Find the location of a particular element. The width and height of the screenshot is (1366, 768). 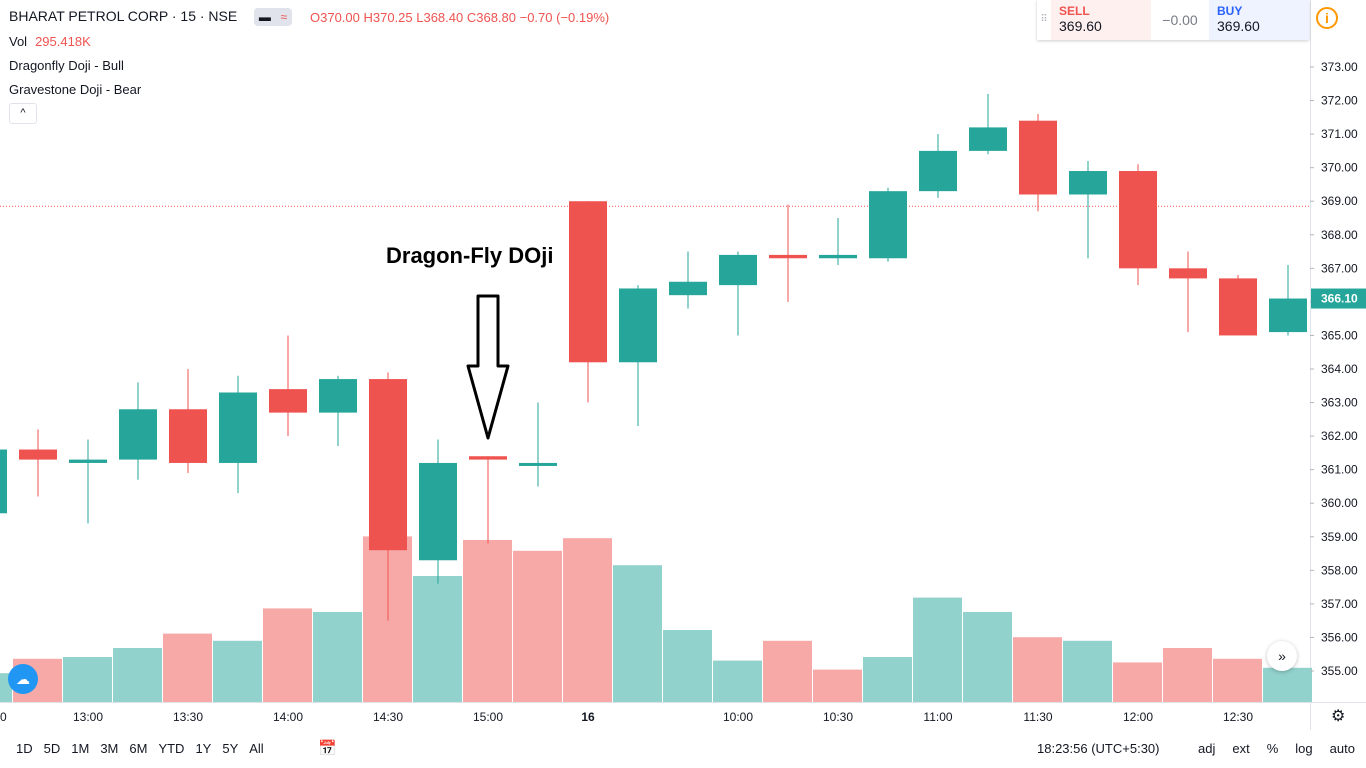

range-5y: 5Y is located at coordinates (230, 748).